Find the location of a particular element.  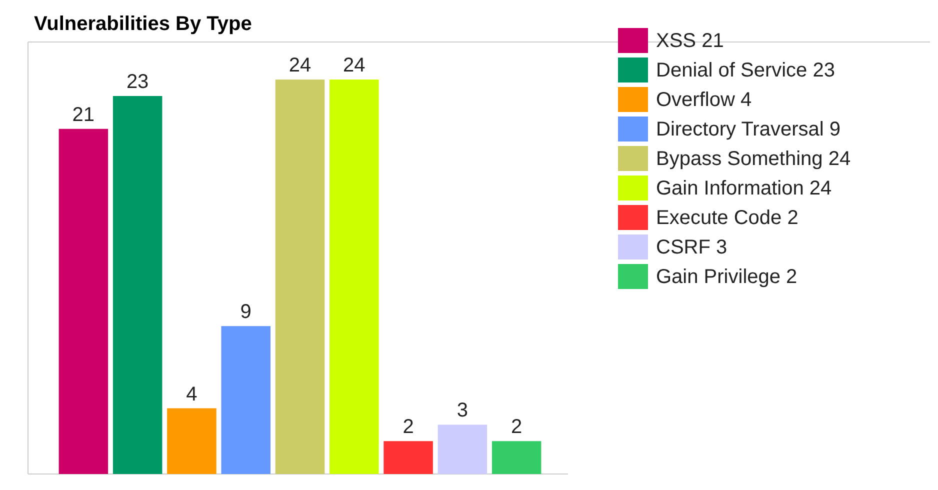

legend-label: Gain Privilege 2 is located at coordinates (727, 277).